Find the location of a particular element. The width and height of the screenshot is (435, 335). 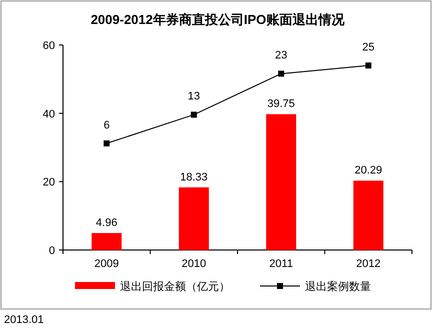

data-label: 4.96 is located at coordinates (107, 223).